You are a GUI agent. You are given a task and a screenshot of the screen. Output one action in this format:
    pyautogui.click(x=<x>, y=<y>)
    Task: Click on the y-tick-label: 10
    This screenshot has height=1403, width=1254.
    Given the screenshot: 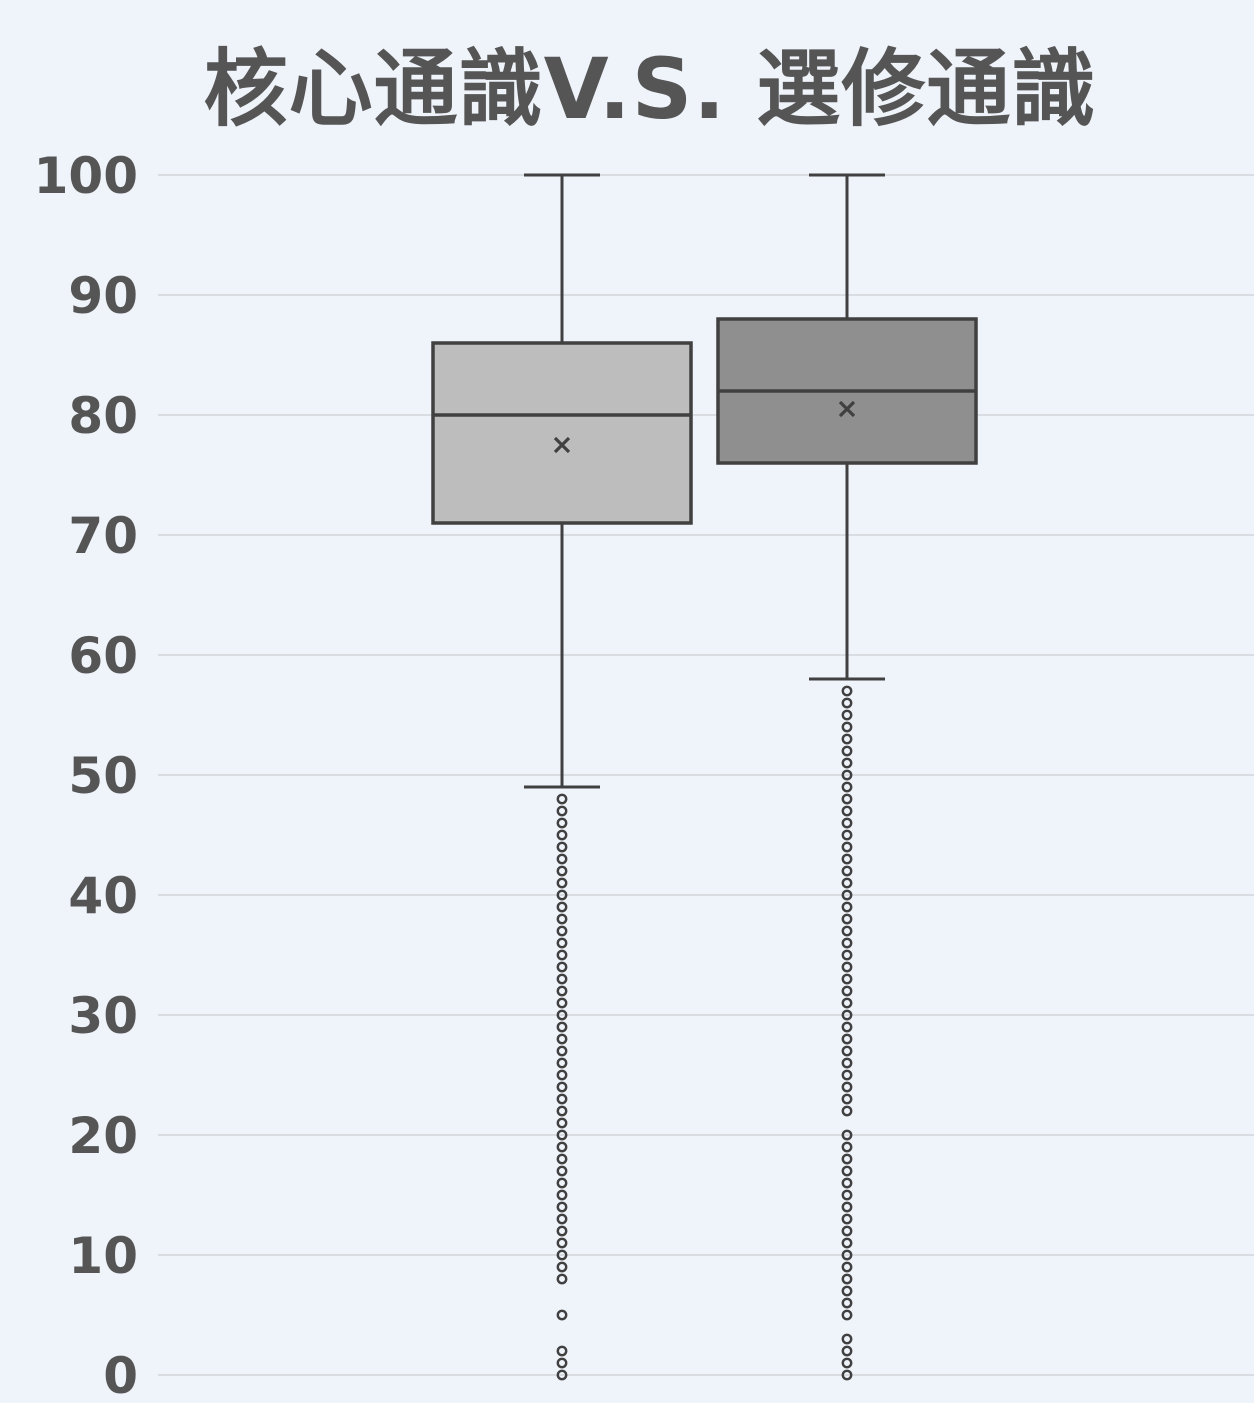 What is the action you would take?
    pyautogui.click(x=103, y=1256)
    